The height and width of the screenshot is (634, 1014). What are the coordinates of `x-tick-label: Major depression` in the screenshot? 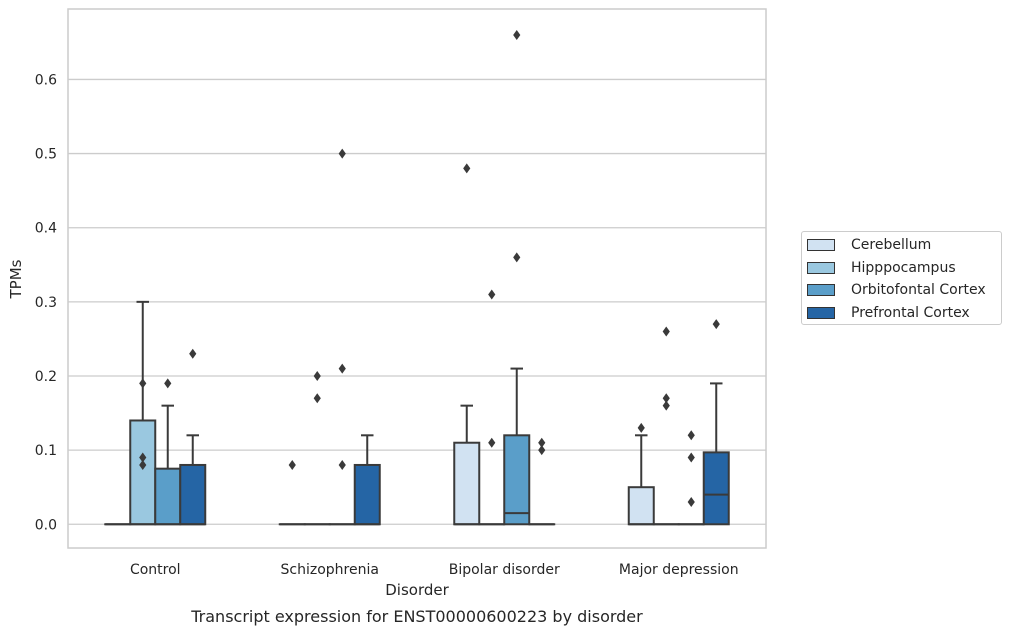 It's located at (679, 570).